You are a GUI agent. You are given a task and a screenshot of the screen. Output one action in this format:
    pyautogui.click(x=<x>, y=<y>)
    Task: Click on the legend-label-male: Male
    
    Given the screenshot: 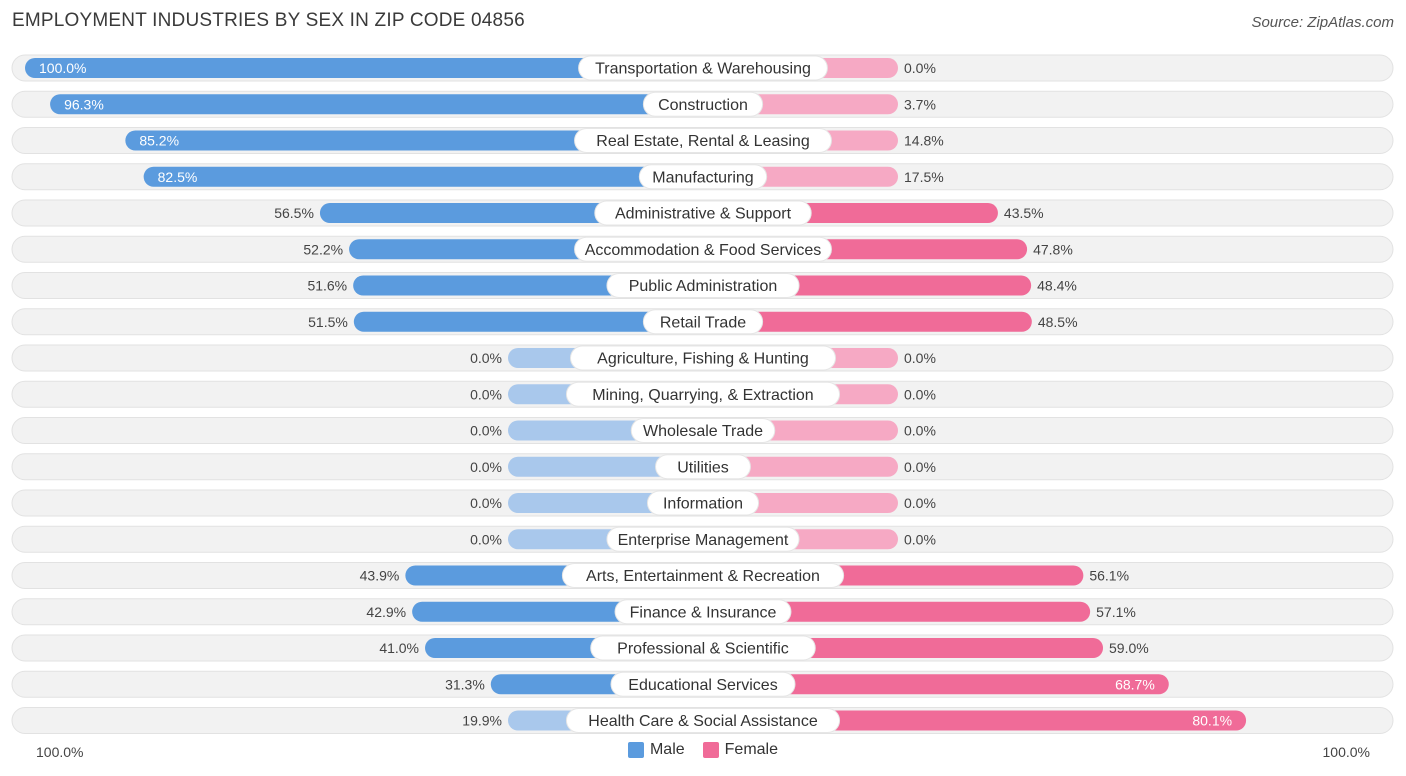 What is the action you would take?
    pyautogui.click(x=667, y=749)
    